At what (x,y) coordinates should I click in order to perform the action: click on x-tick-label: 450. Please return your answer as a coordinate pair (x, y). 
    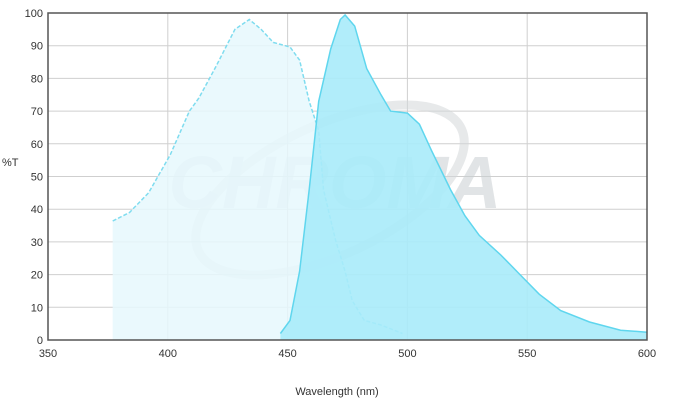
    Looking at the image, I should click on (287, 354).